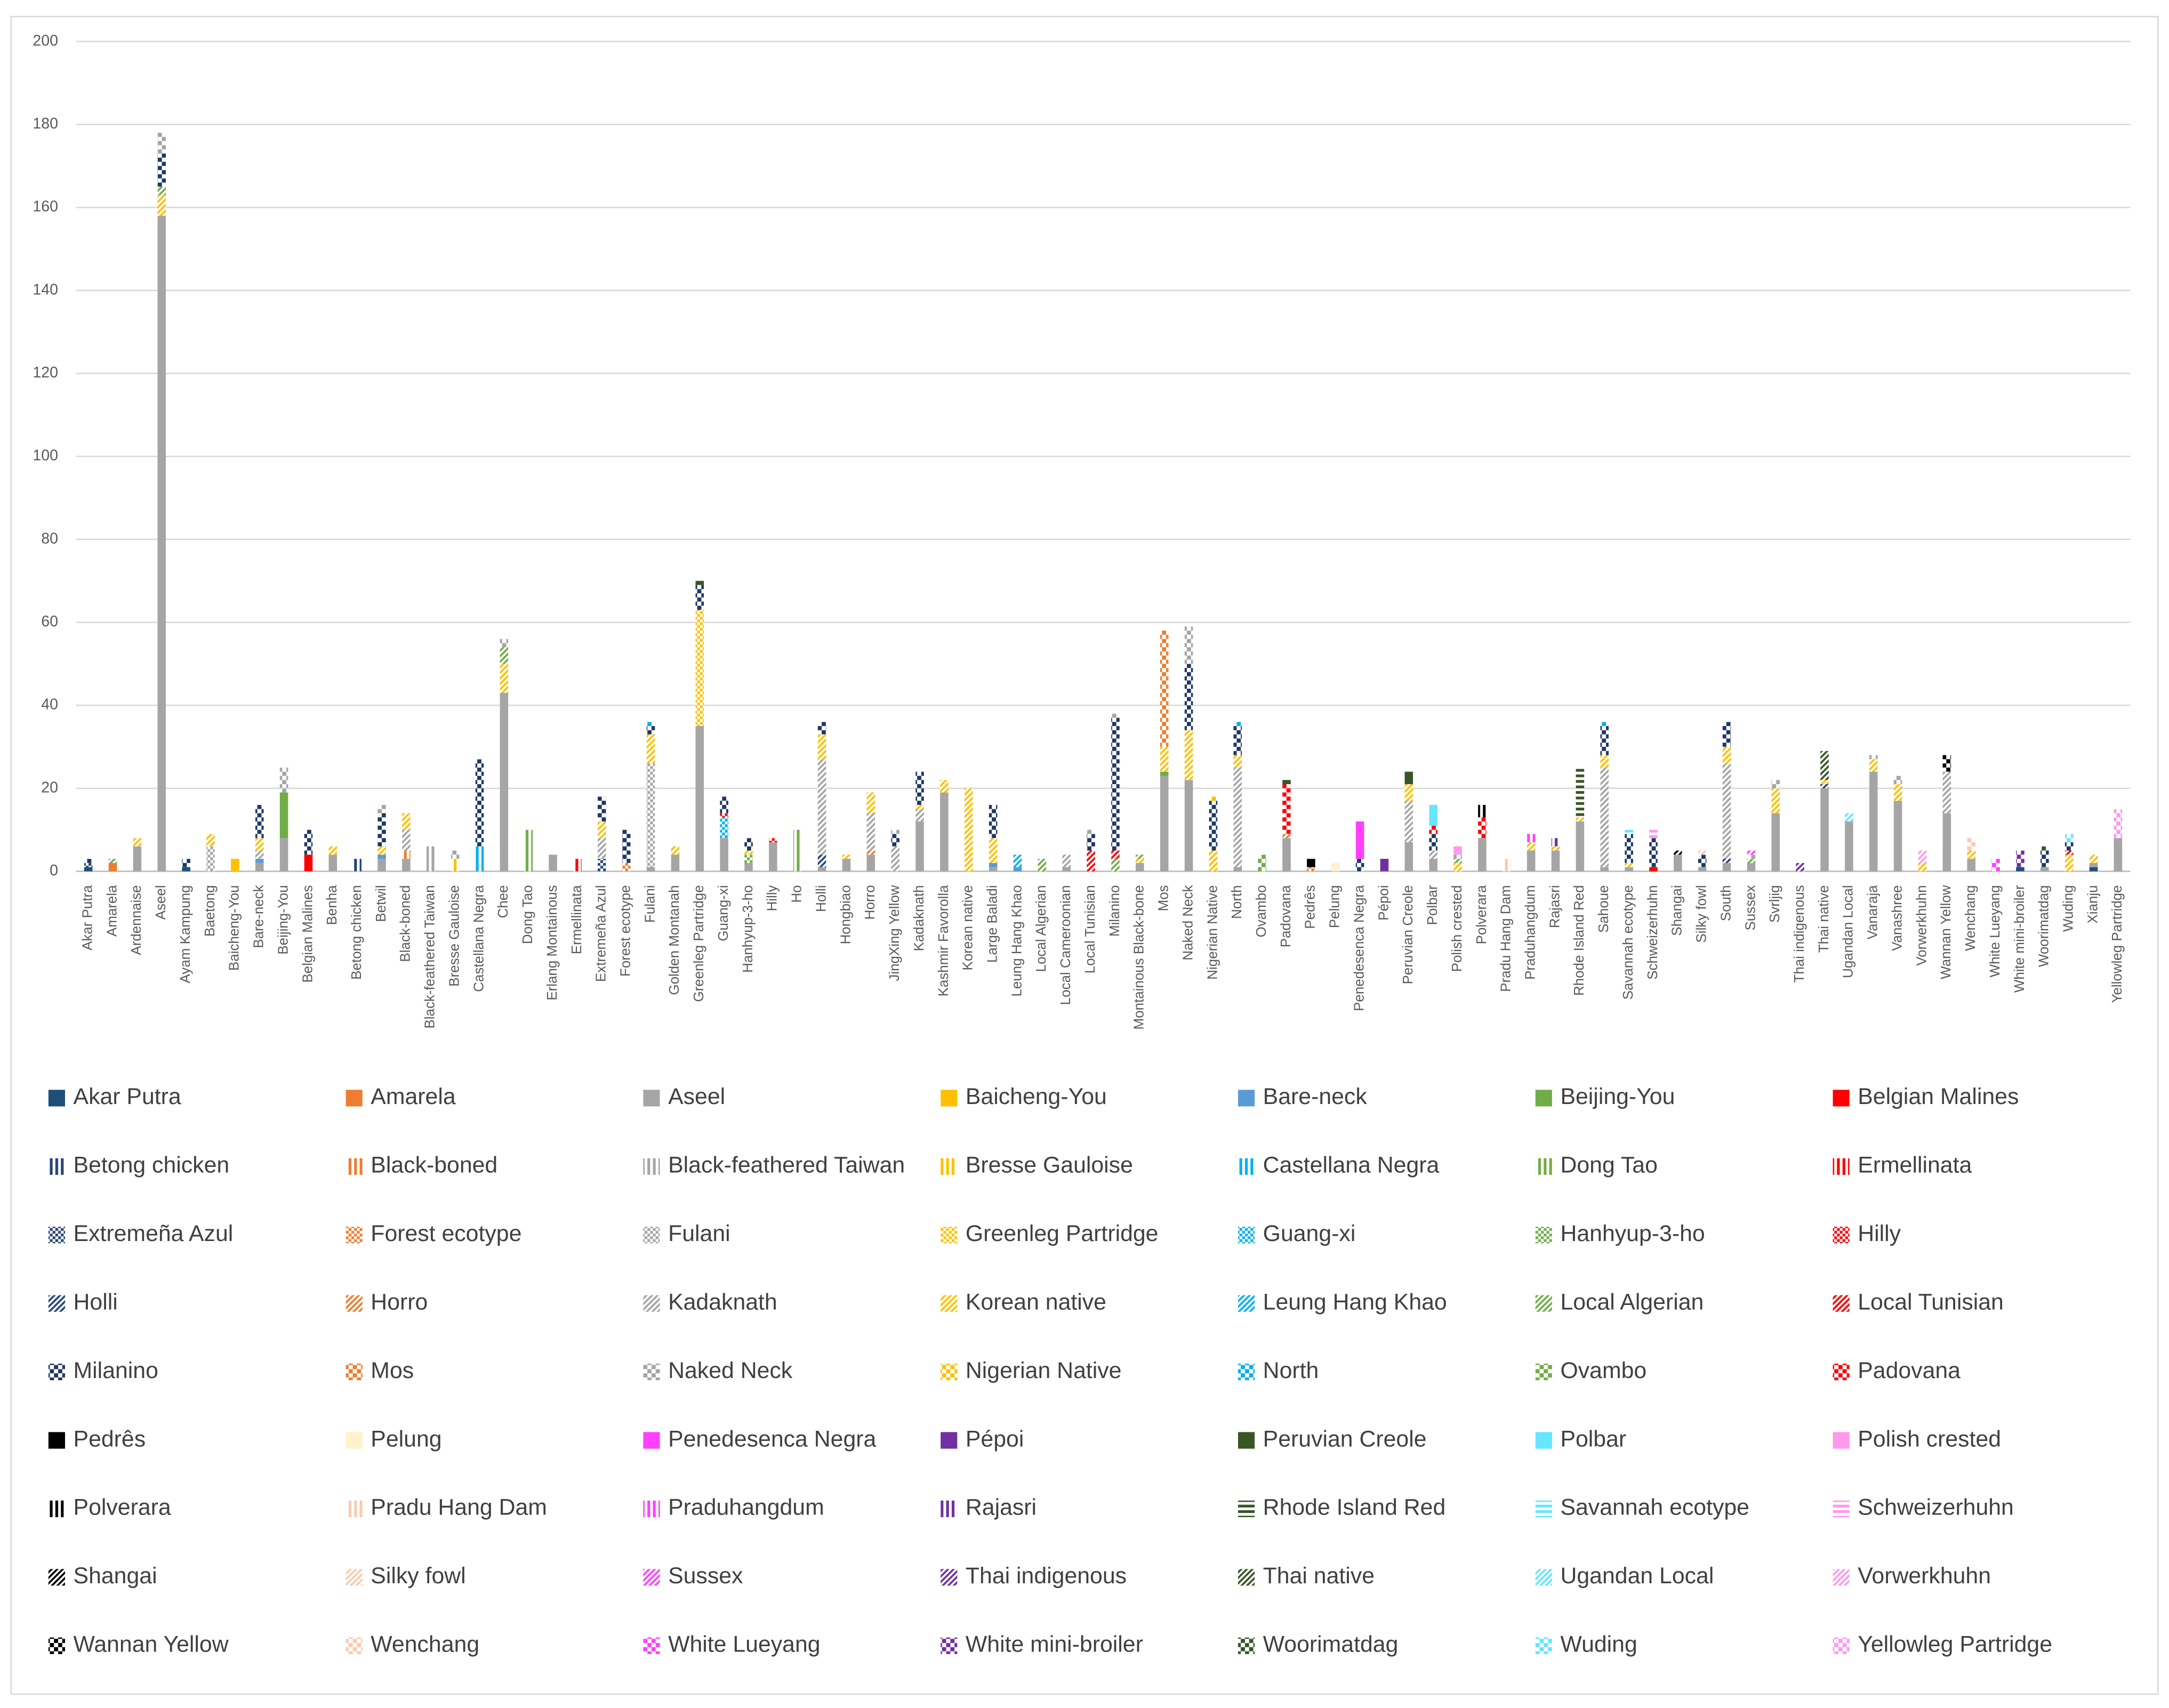 The height and width of the screenshot is (1708, 2169). I want to click on y-tick-label: 200, so click(45, 40).